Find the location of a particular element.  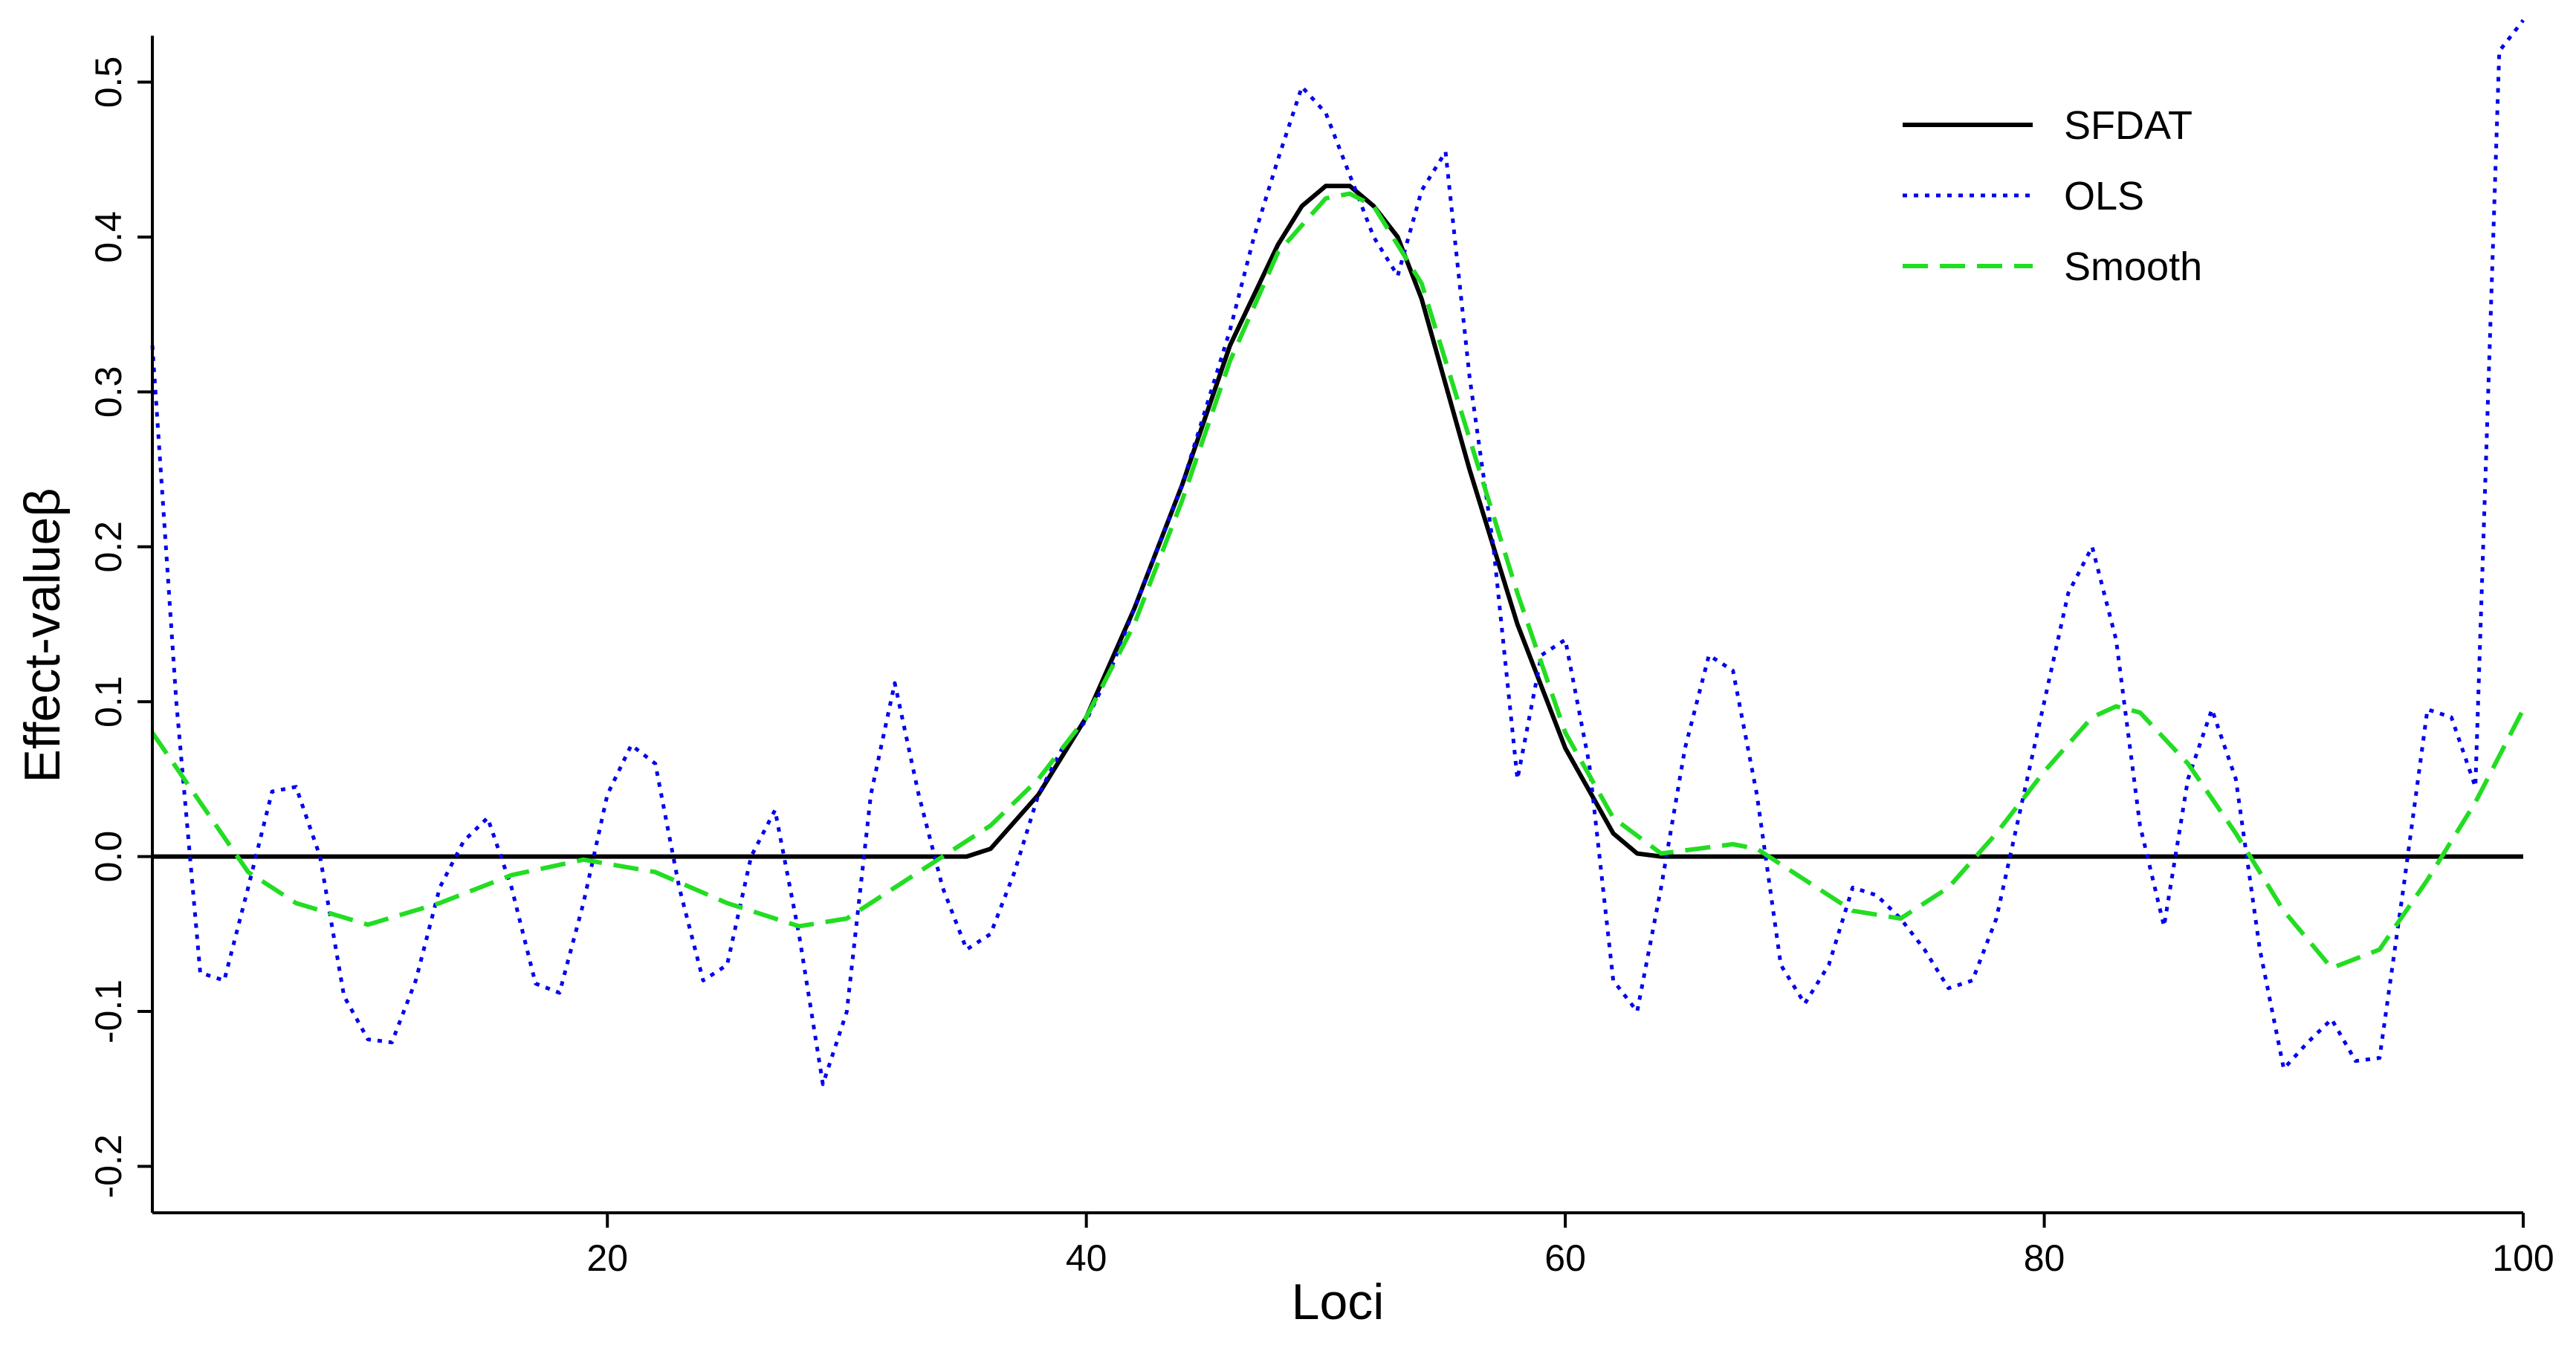

y-tick-label: -0.1 is located at coordinates (108, 1011).